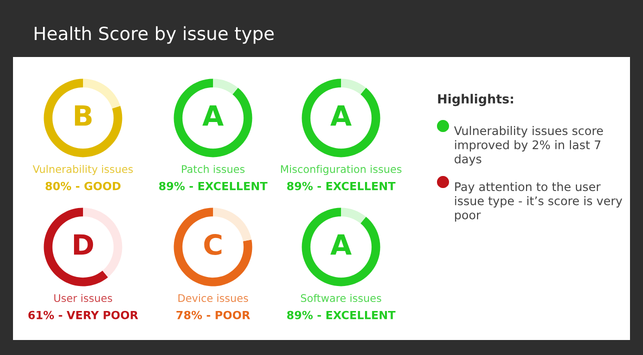  What do you see at coordinates (476, 100) in the screenshot?
I see `text: Highlights:` at bounding box center [476, 100].